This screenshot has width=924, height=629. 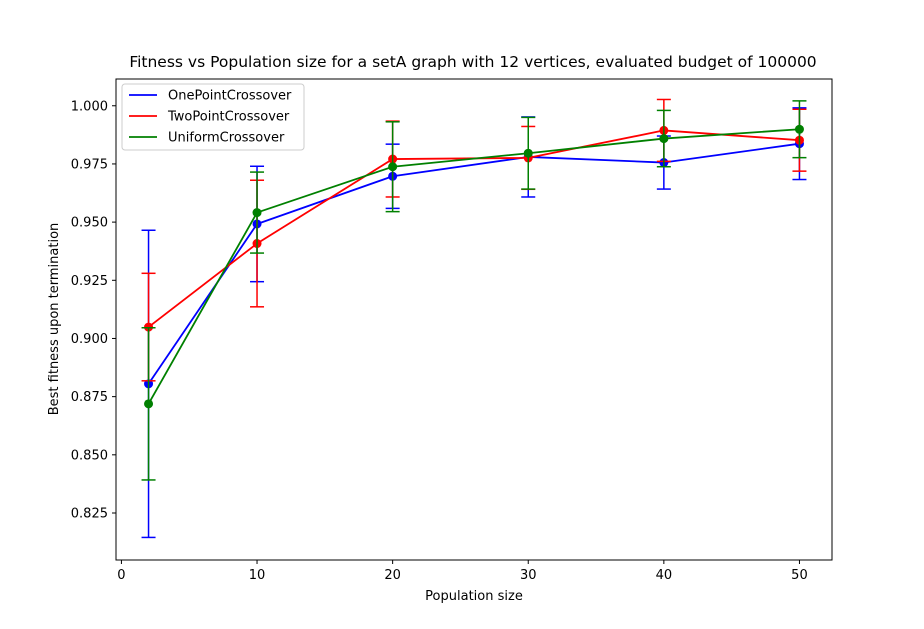 What do you see at coordinates (89, 223) in the screenshot?
I see `y-tick-label: 0.950` at bounding box center [89, 223].